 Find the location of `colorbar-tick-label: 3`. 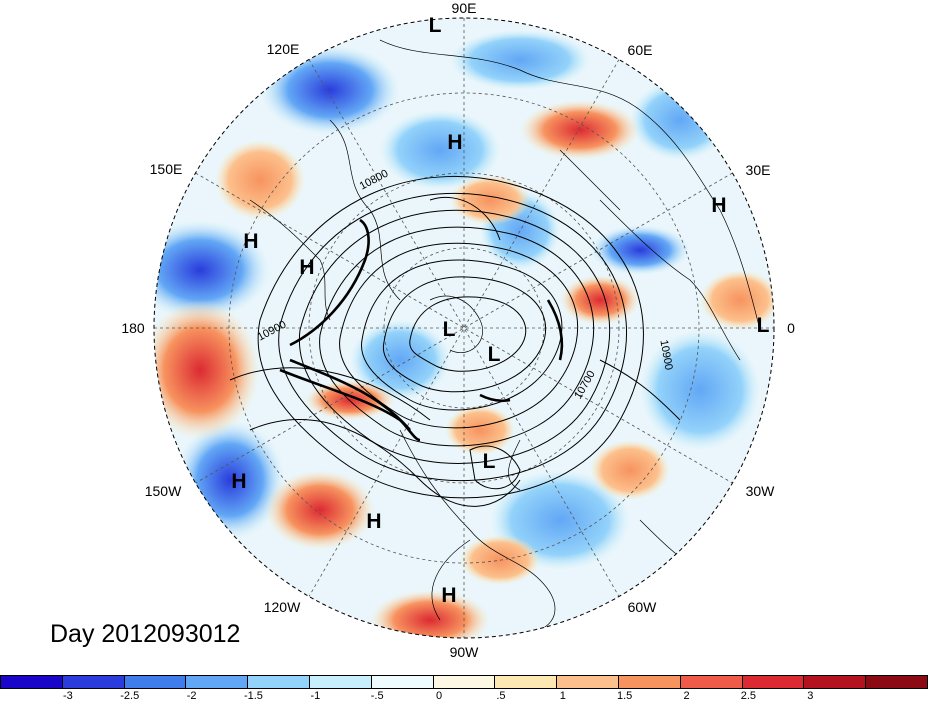

colorbar-tick-label: 3 is located at coordinates (810, 696).